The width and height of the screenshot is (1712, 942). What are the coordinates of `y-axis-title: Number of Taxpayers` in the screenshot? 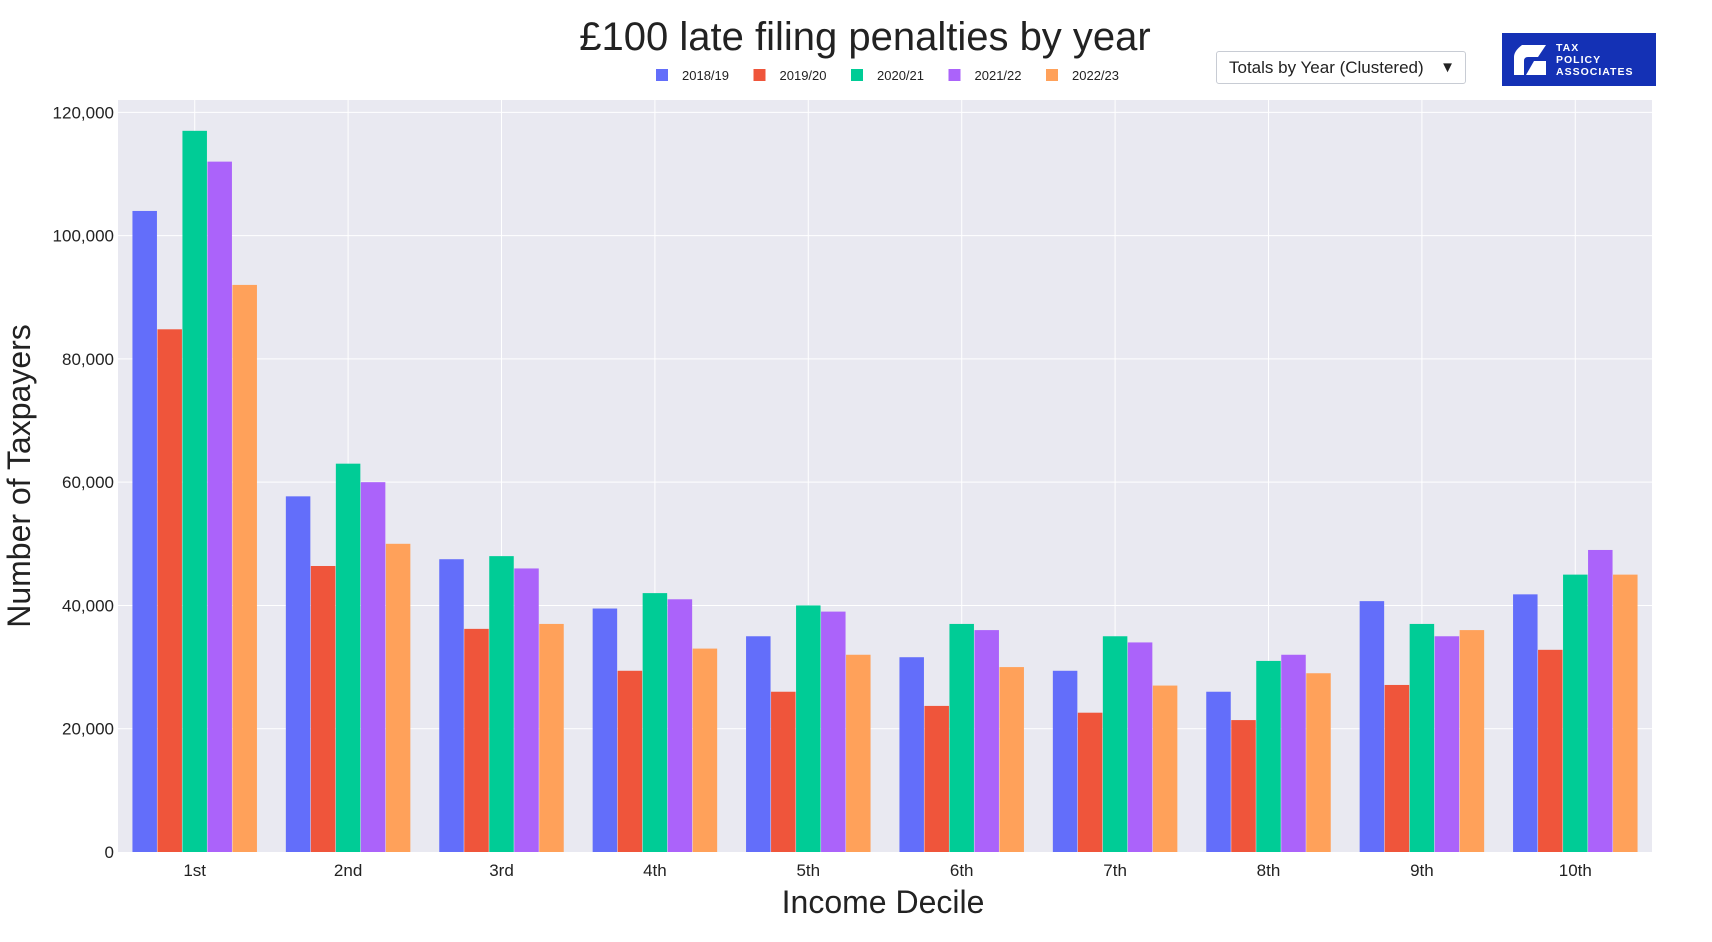 It's located at (19, 476).